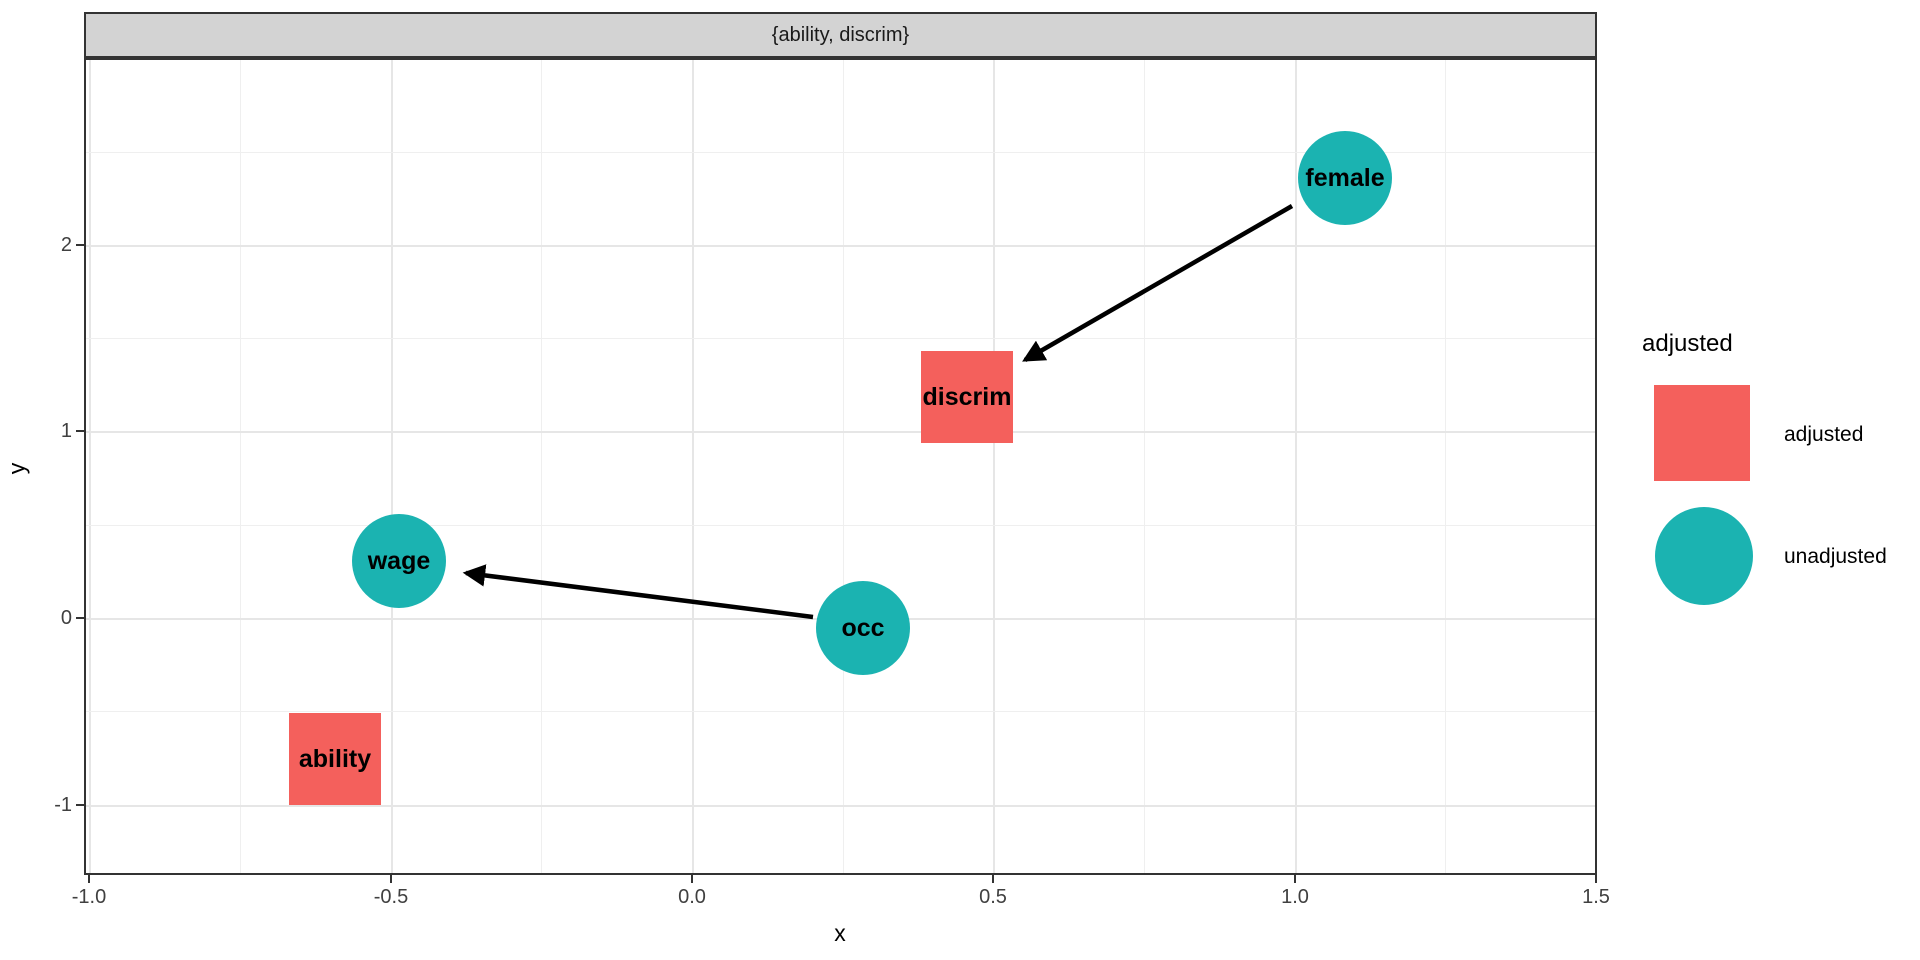 The image size is (1920, 960). I want to click on node-ability: ability, so click(335, 759).